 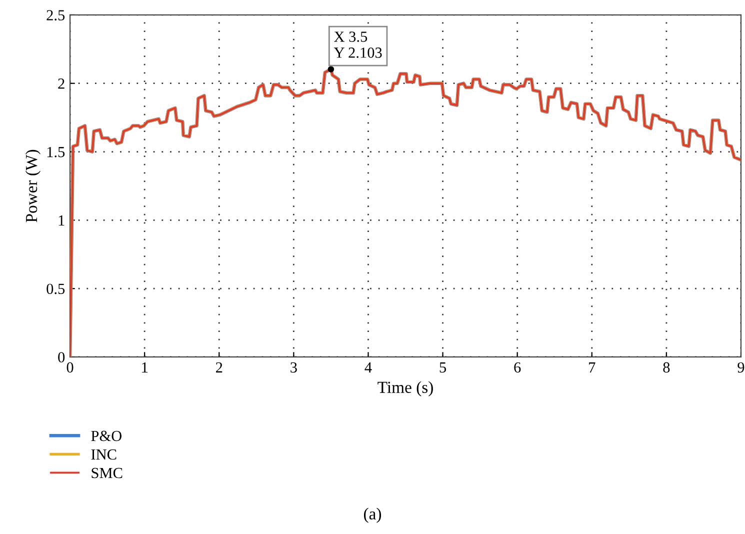 What do you see at coordinates (107, 473) in the screenshot?
I see `legend-label: SMC` at bounding box center [107, 473].